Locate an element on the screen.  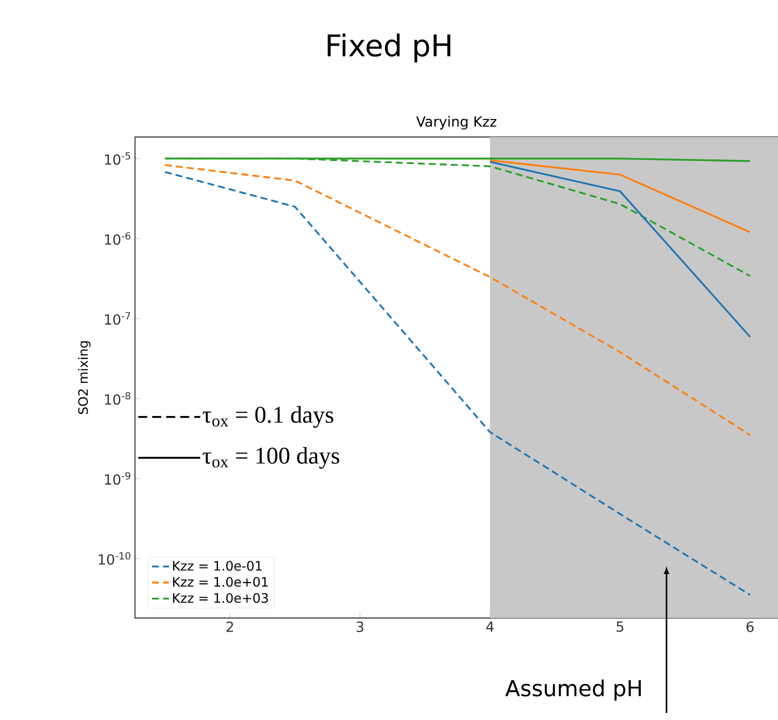
y-tick-label: 10$^{-6}$ is located at coordinates (117, 238).